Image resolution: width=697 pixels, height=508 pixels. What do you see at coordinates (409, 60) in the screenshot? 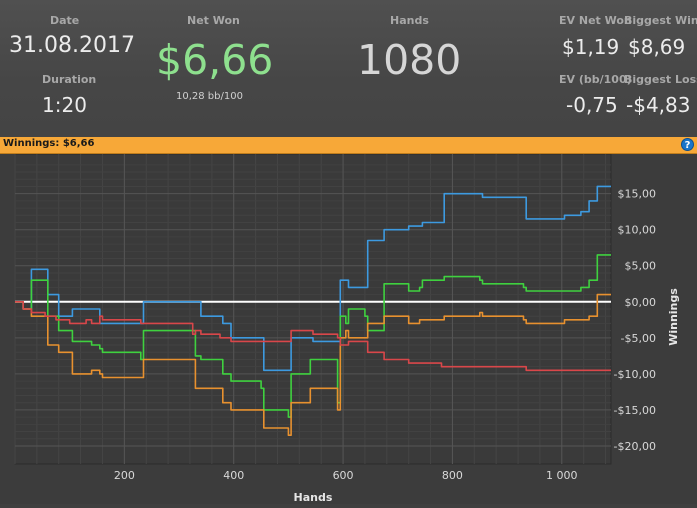
I see `hands-value: 1080` at bounding box center [409, 60].